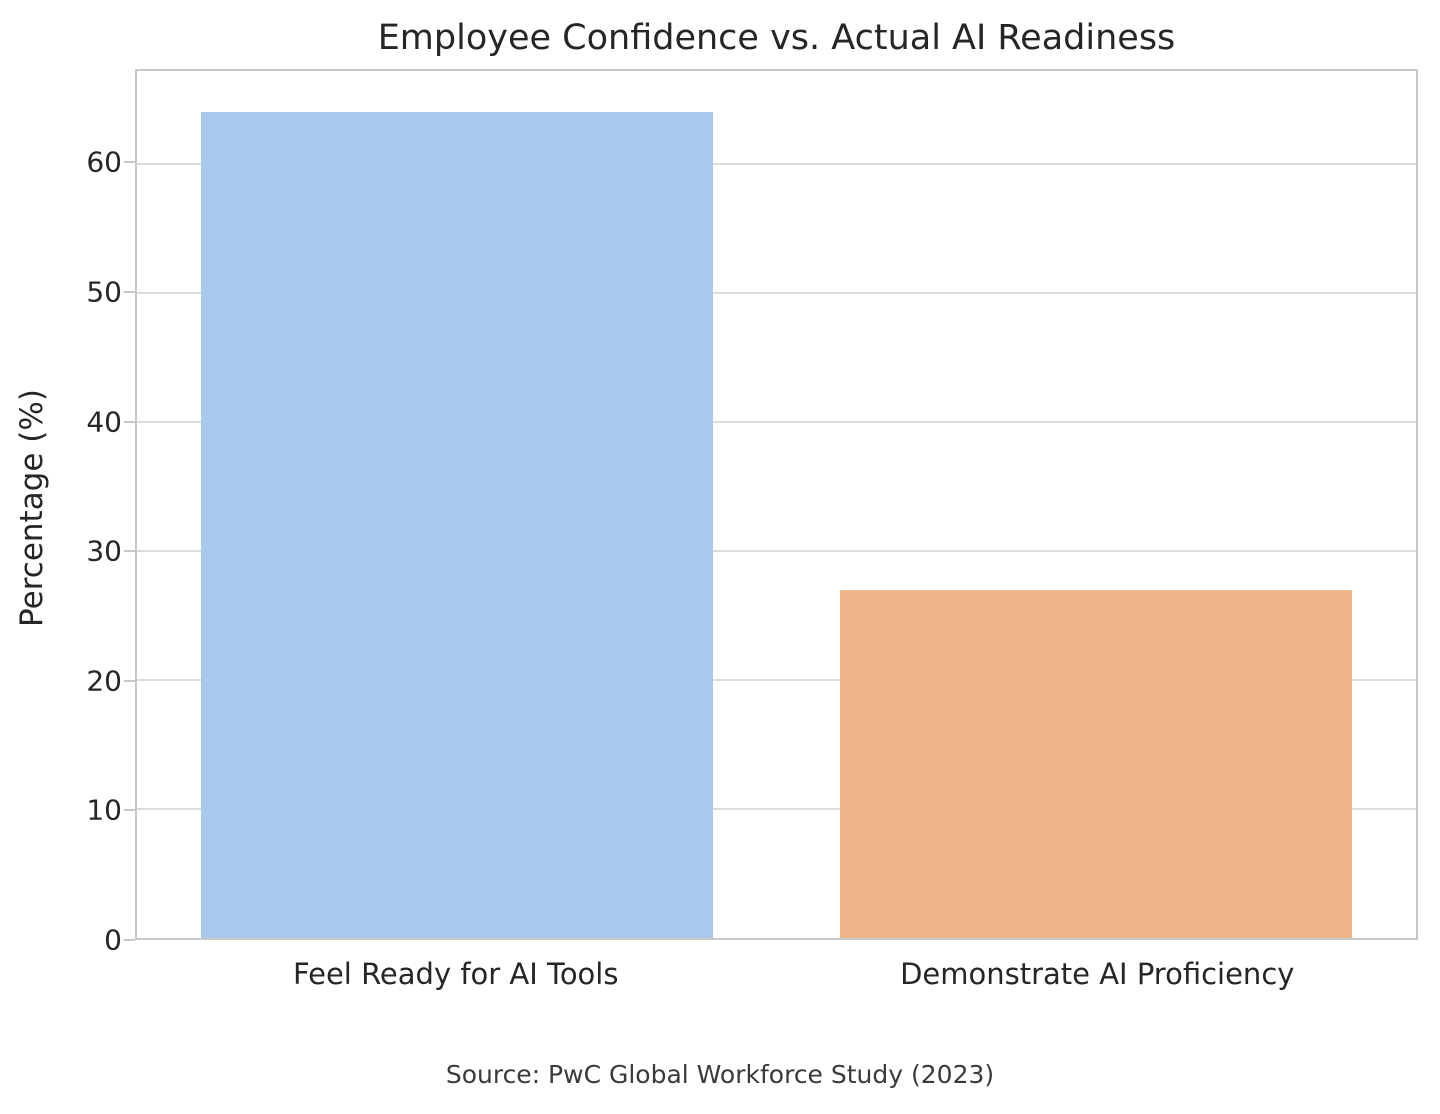  Describe the element at coordinates (104, 551) in the screenshot. I see `y-tick-label: 30` at that location.